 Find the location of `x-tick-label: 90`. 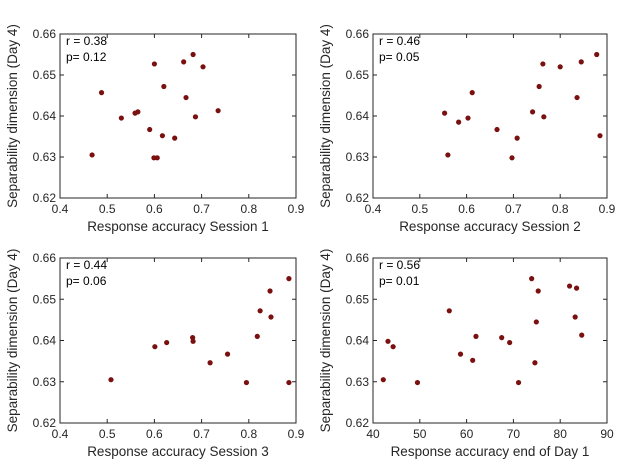

x-tick-label: 90 is located at coordinates (607, 434).